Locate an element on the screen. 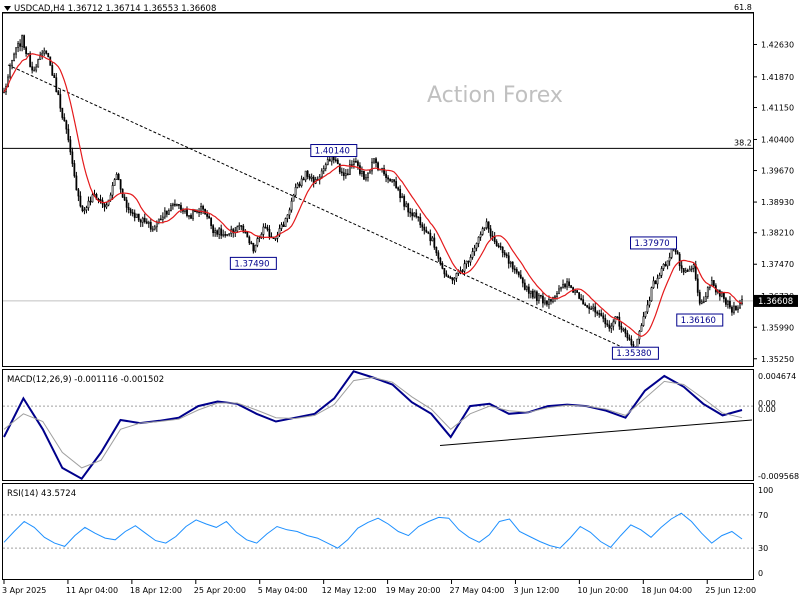 This screenshot has height=604, width=800. price-annotation-box is located at coordinates (253, 263).